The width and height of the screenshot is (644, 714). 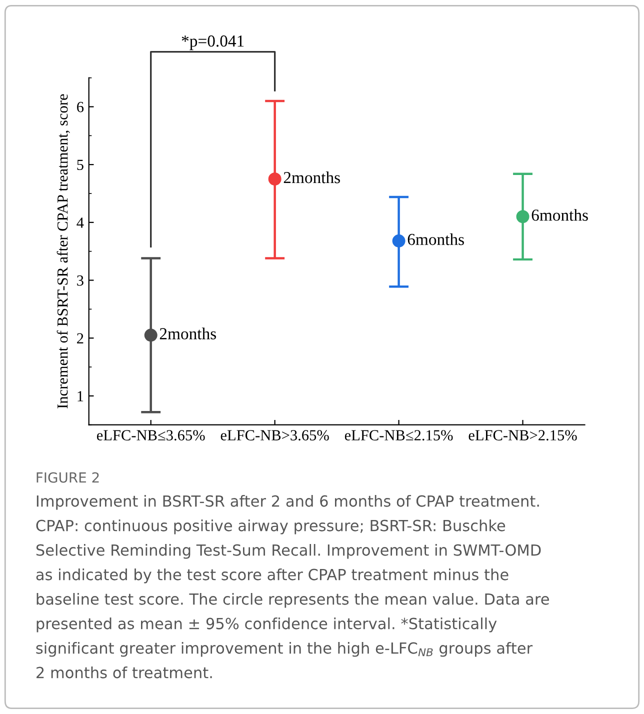 I want to click on y-tick-label: 1, so click(x=81, y=396).